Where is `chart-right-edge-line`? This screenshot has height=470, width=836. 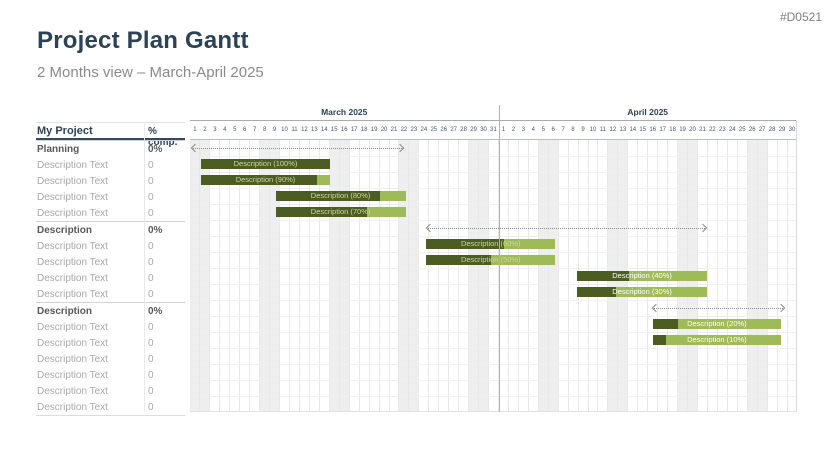
chart-right-edge-line is located at coordinates (796, 266).